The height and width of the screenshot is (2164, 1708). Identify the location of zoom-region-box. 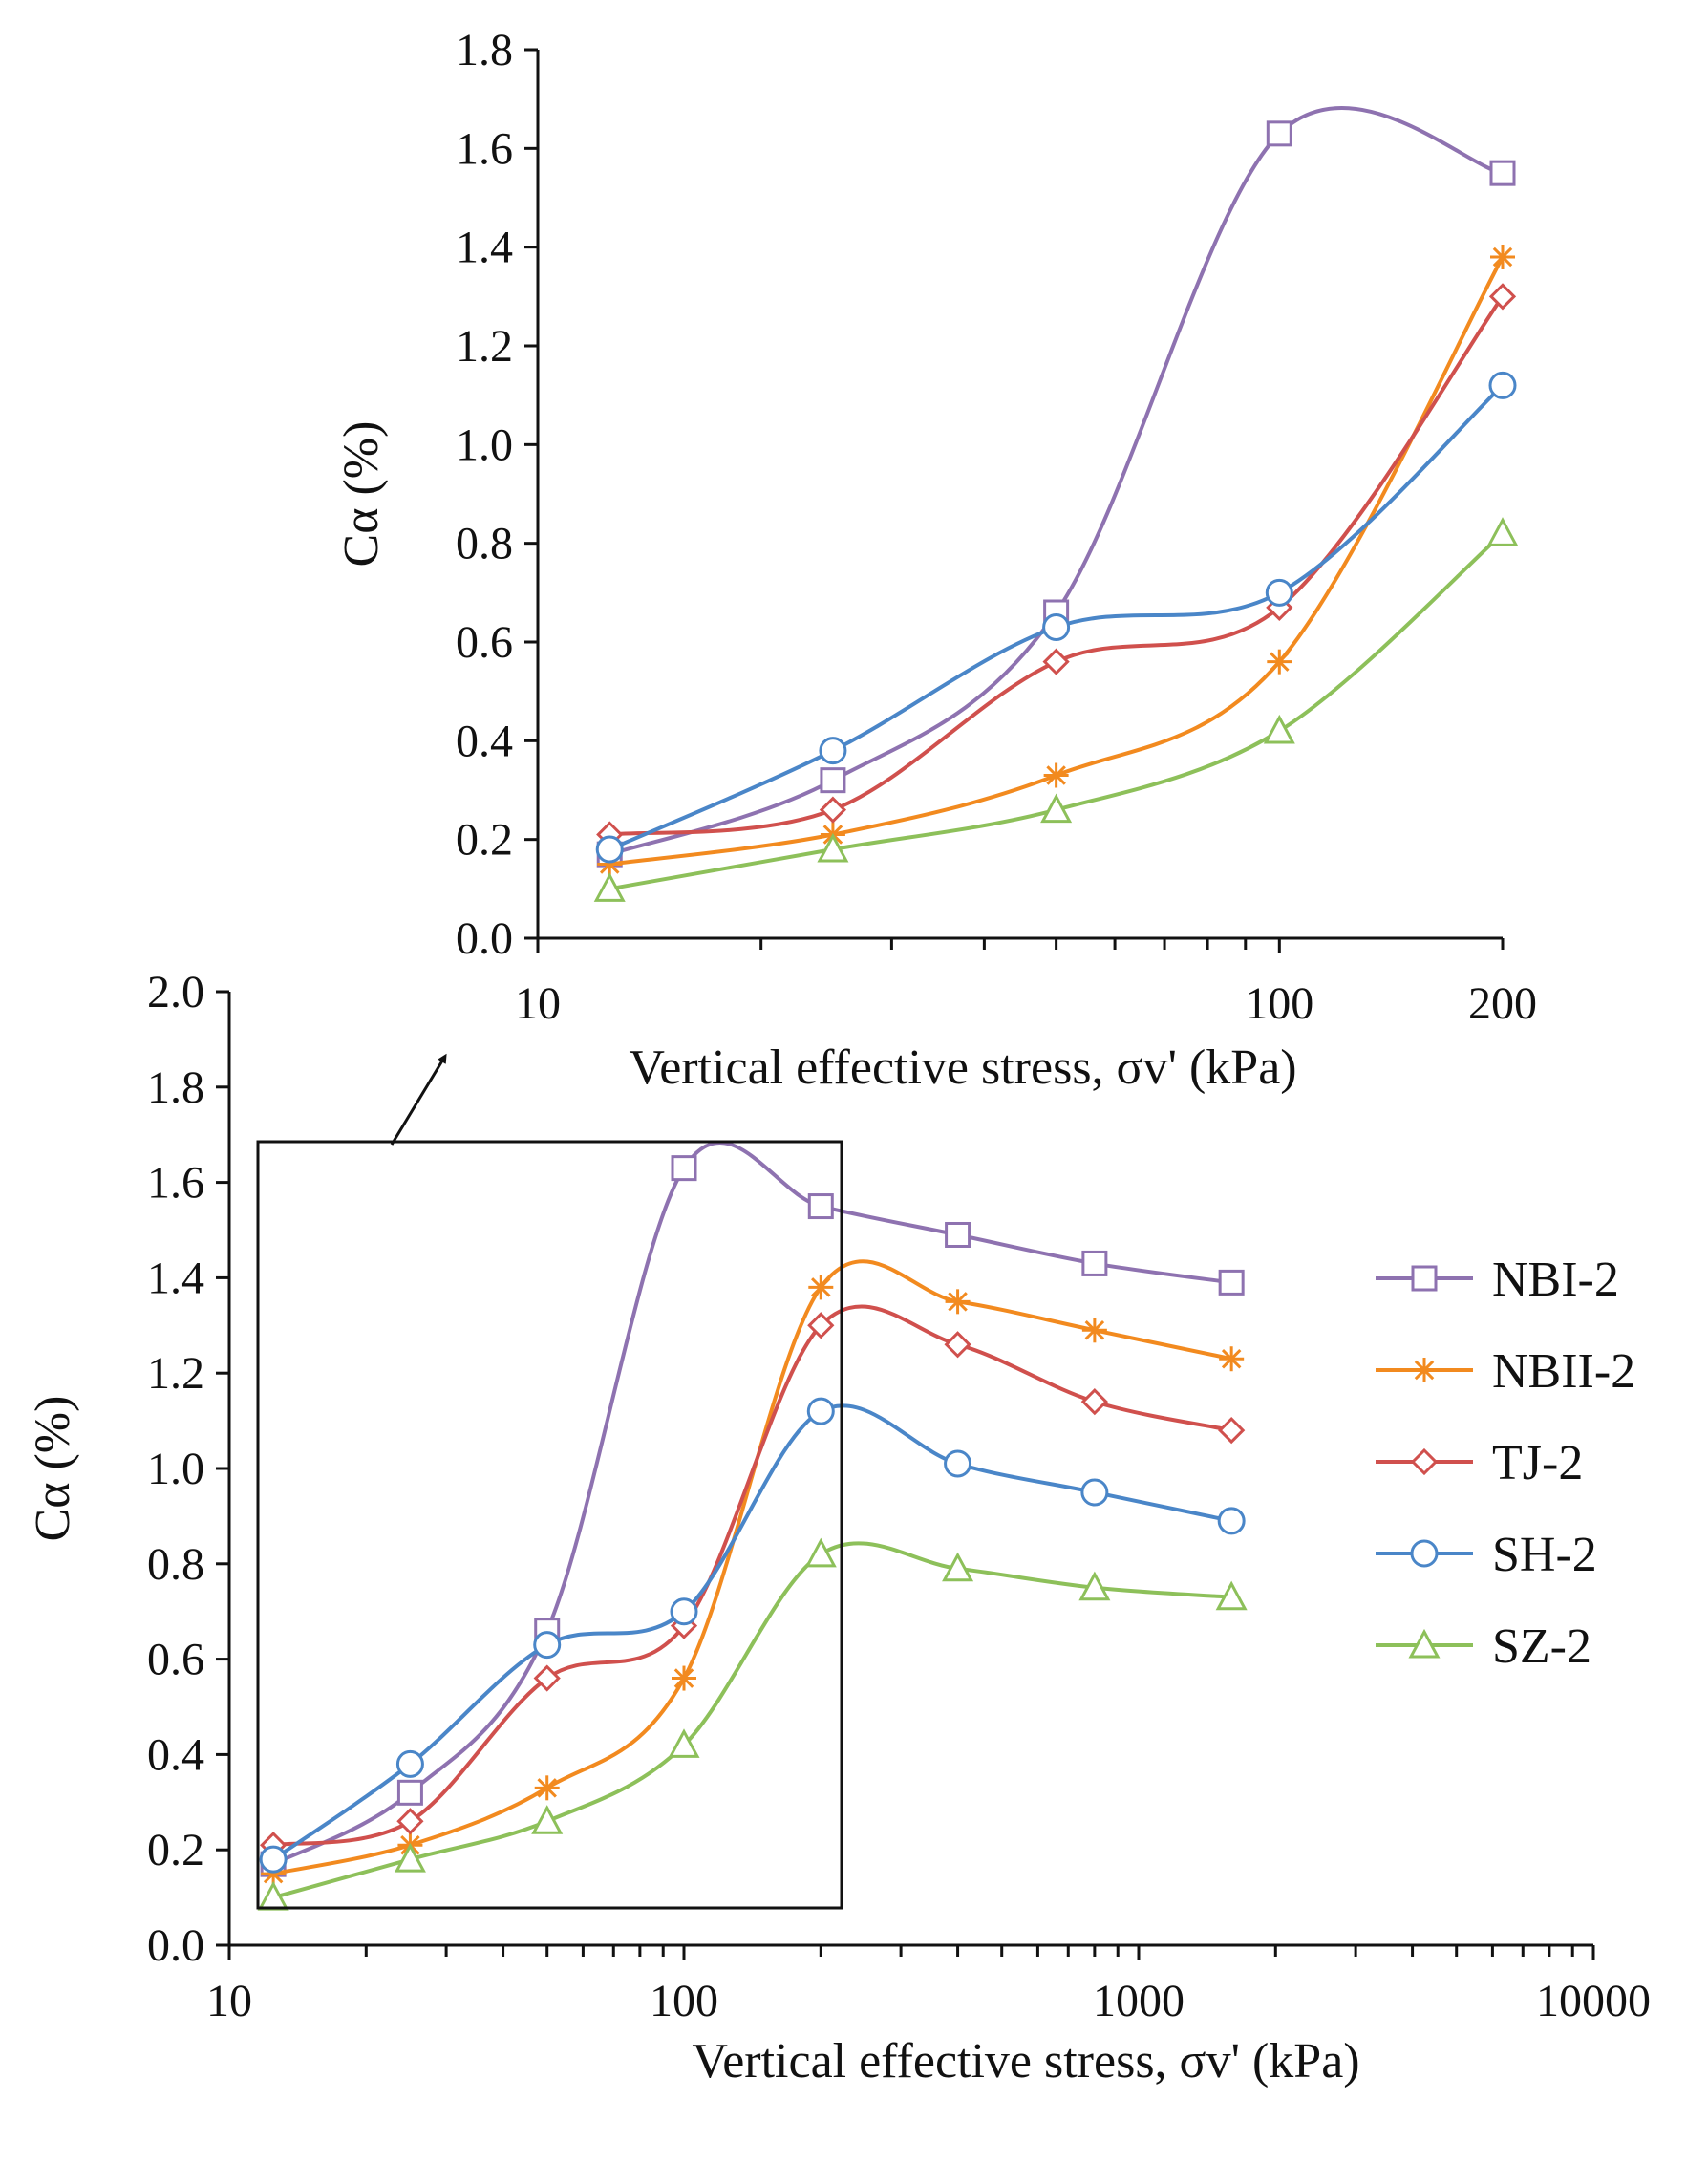
(549, 1525).